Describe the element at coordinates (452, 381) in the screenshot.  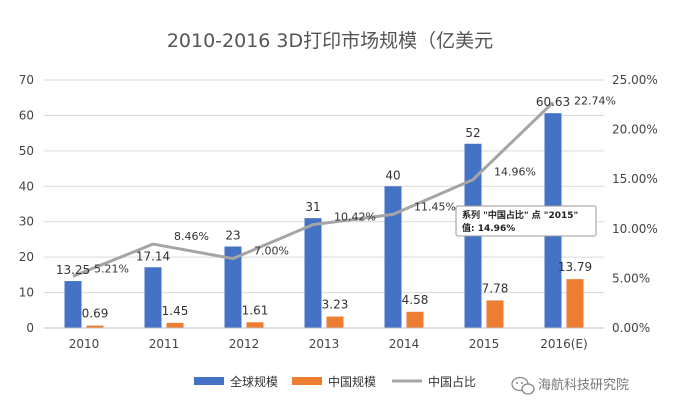
I see `legend-label-share: 中国占比` at that location.